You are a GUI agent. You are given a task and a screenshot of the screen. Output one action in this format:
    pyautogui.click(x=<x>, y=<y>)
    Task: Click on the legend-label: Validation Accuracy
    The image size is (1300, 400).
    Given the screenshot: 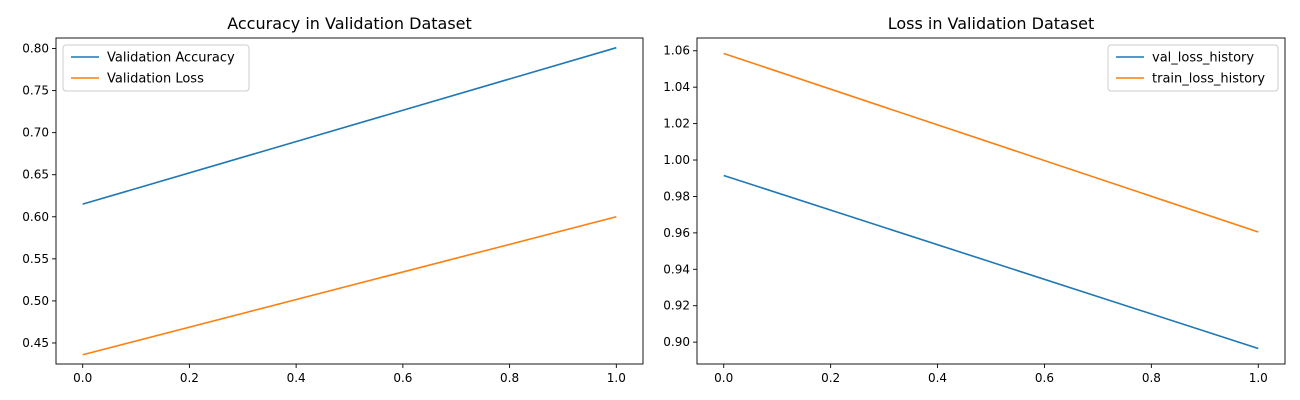 What is the action you would take?
    pyautogui.click(x=171, y=58)
    